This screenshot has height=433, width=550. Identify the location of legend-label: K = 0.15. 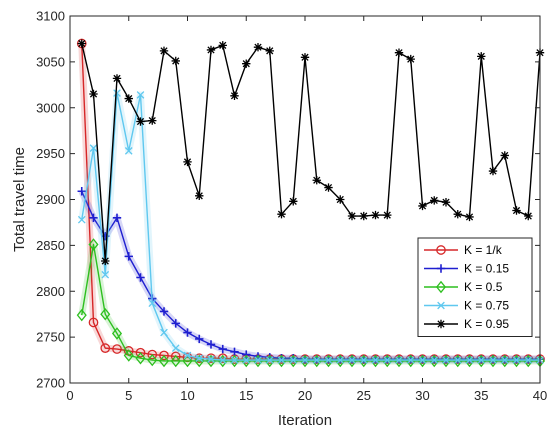
(486, 269).